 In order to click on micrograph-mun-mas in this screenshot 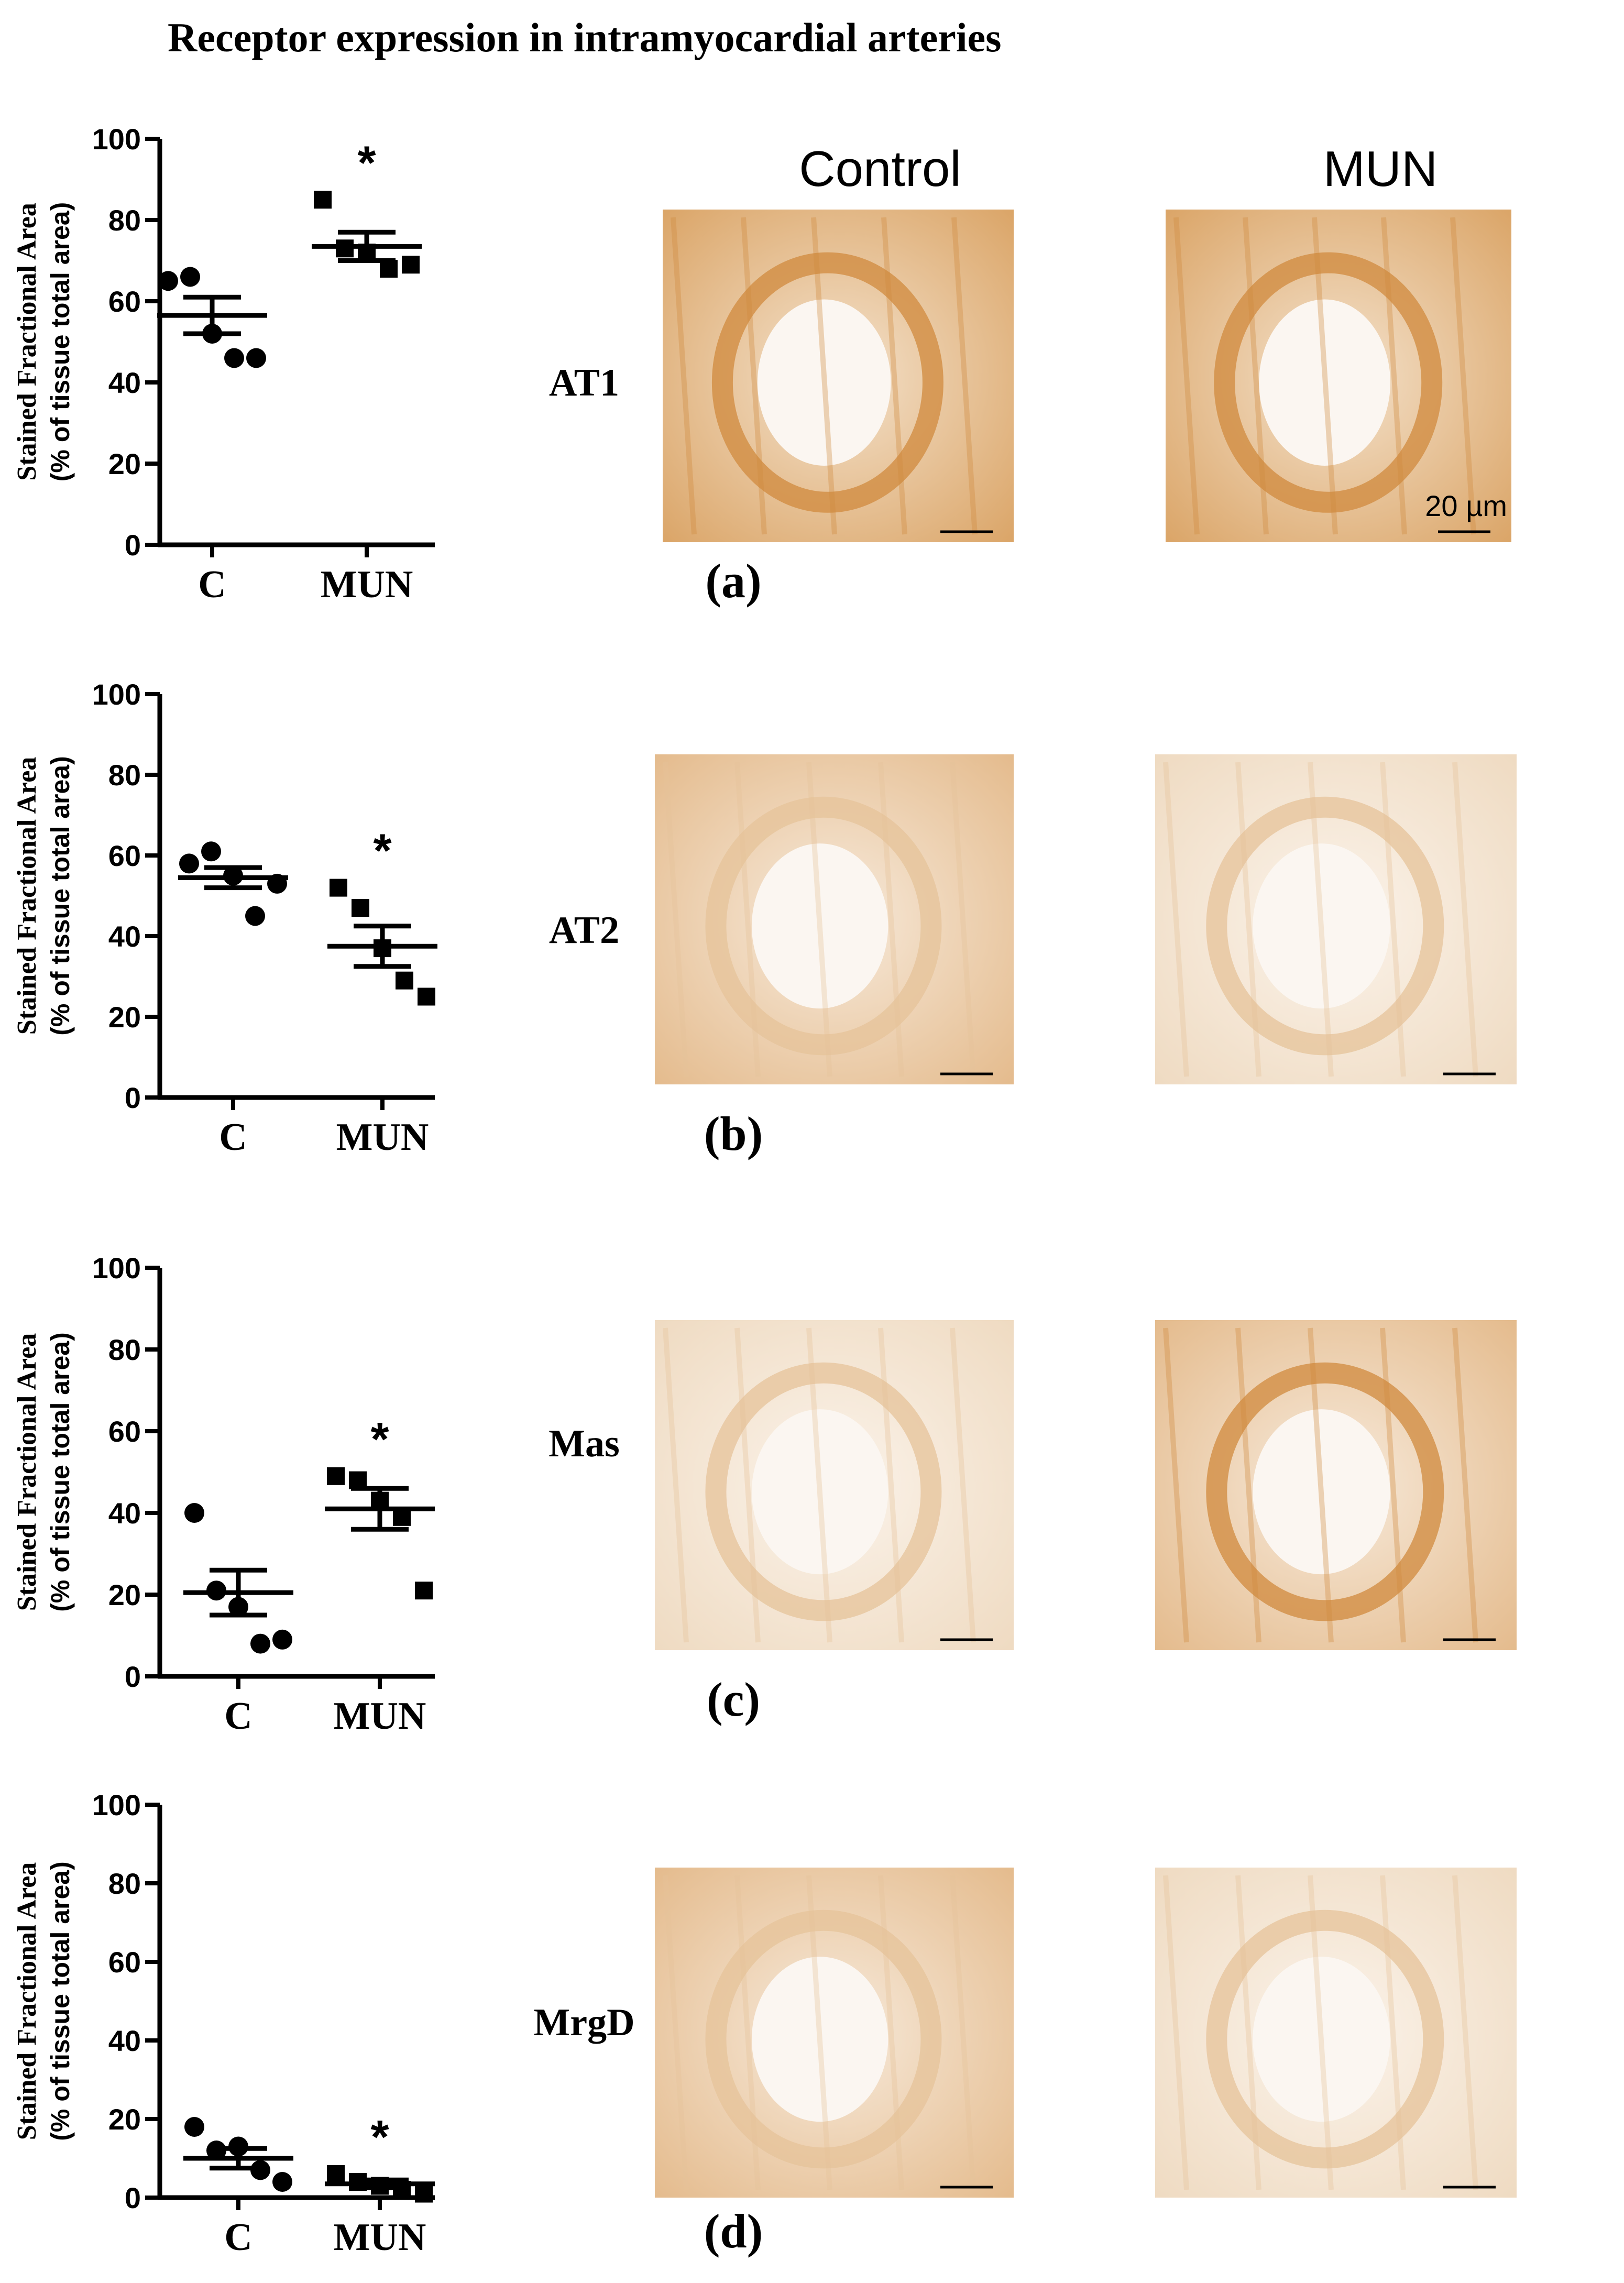, I will do `click(1336, 1485)`.